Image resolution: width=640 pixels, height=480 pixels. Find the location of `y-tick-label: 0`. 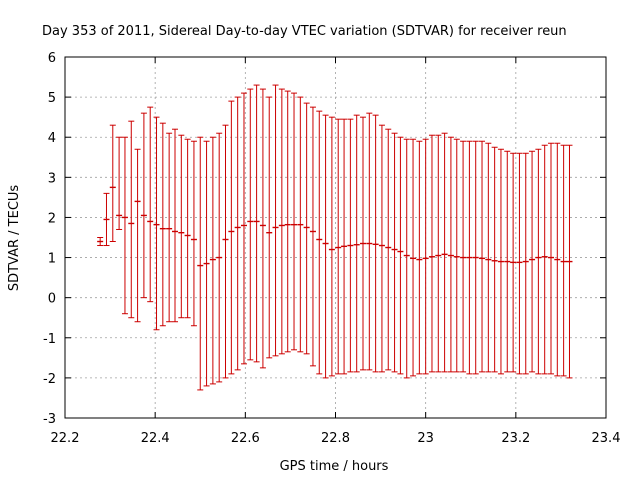

y-tick-label: 0 is located at coordinates (52, 299).